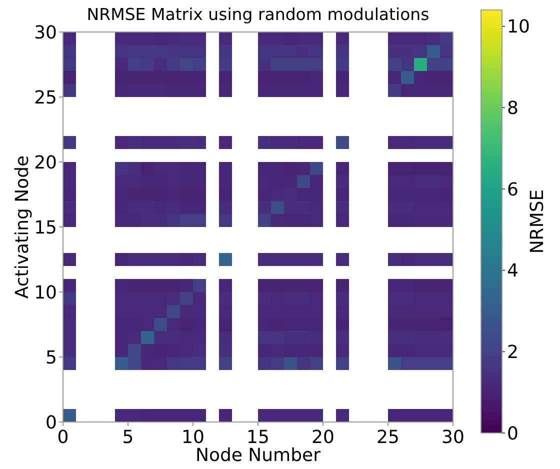 This screenshot has width=560, height=469. I want to click on chart-title: NRMSE Matrix using random modulations, so click(258, 14).